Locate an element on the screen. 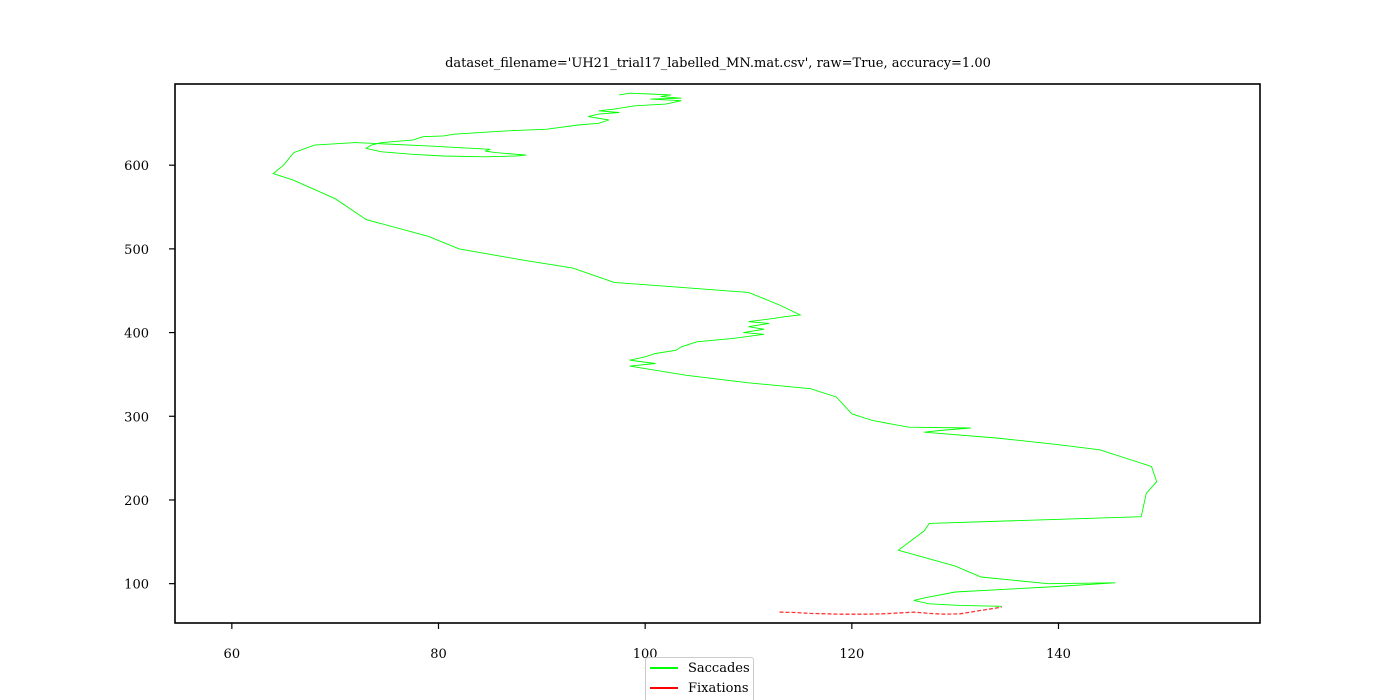  x-axis: 60 80 100 120 140 is located at coordinates (647, 642).